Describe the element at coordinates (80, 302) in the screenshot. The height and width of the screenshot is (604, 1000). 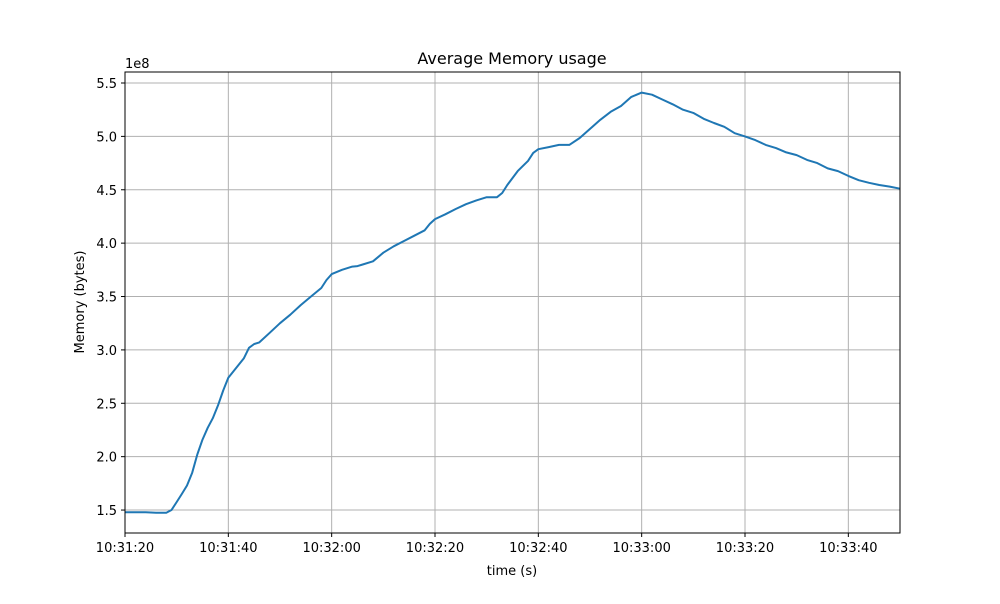
I see `y-axis-label: Memory (bytes)` at that location.